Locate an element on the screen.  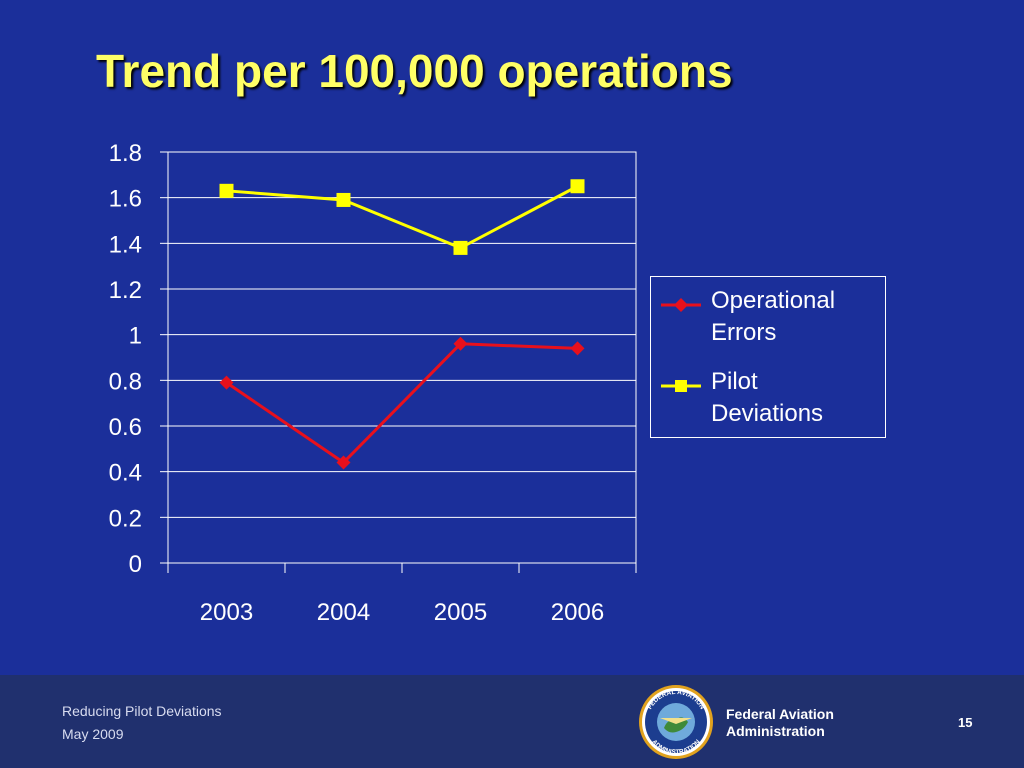
y-tick-label: 1.6 is located at coordinates (125, 199).